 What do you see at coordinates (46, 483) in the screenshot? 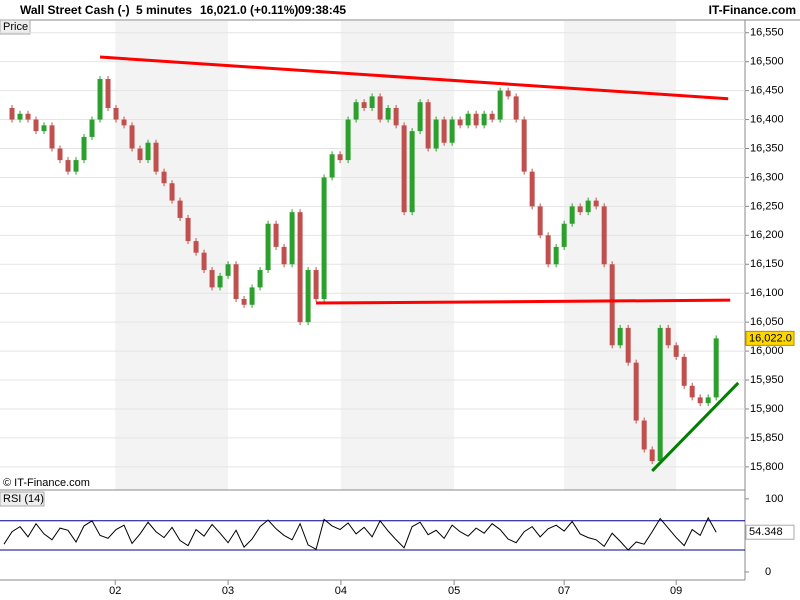
I see `watermark: © IT-Finance.com` at bounding box center [46, 483].